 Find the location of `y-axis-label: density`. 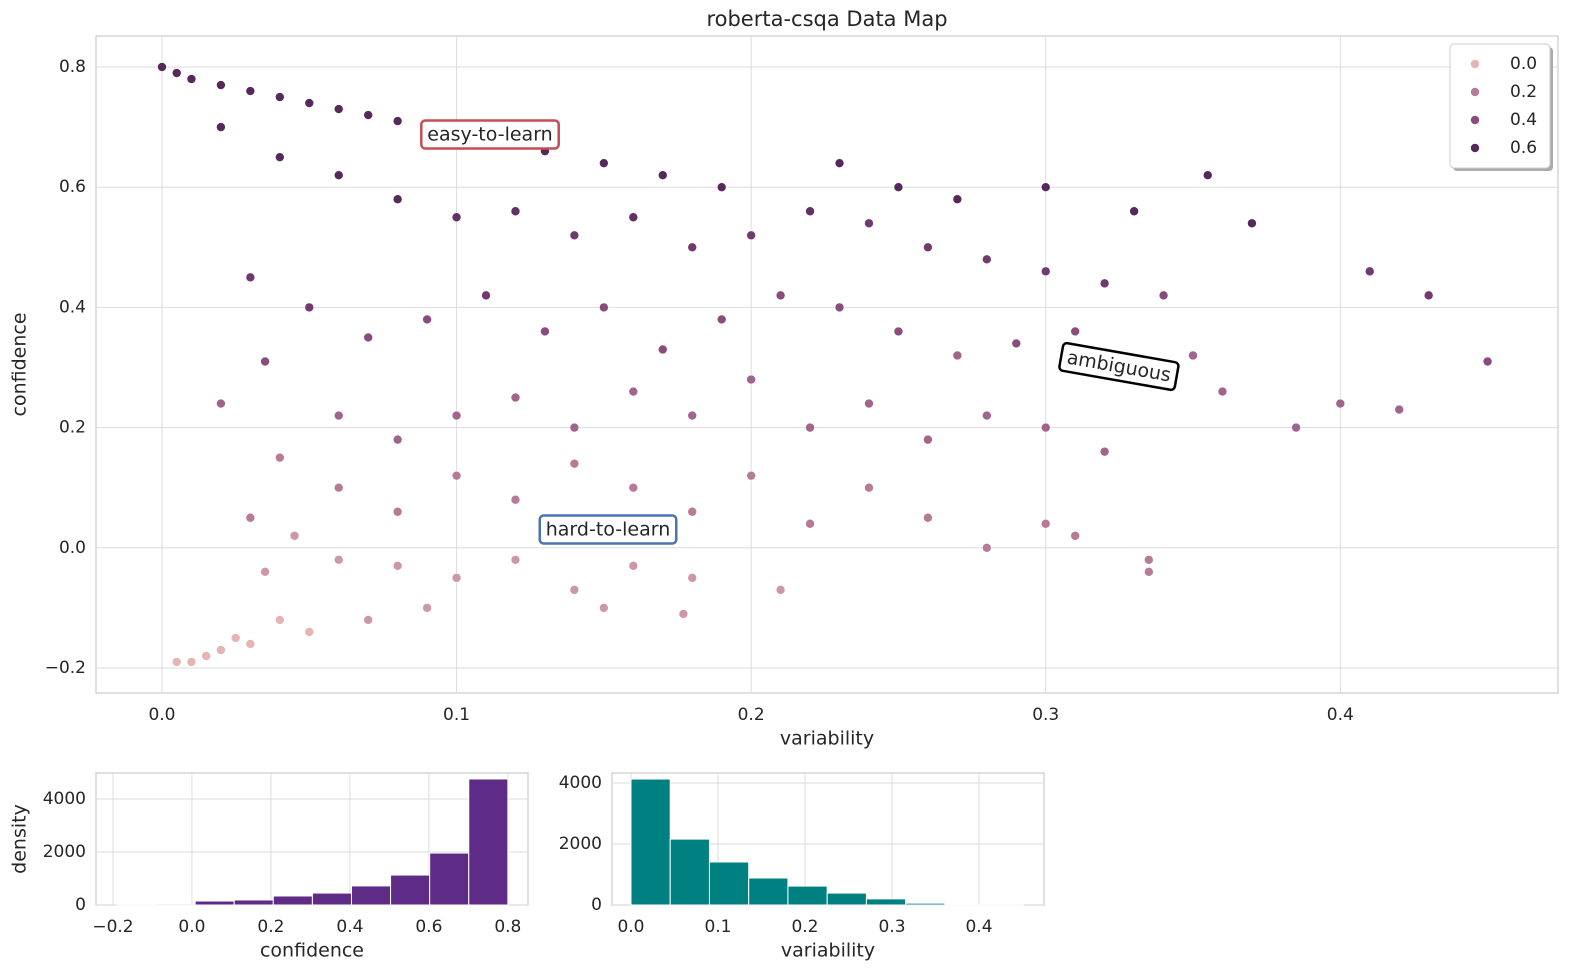

y-axis-label: density is located at coordinates (20, 839).